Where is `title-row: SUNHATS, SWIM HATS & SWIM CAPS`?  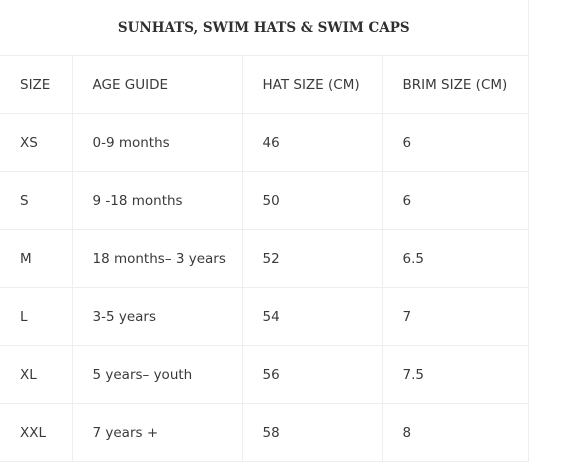
title-row: SUNHATS, SWIM HATS & SWIM CAPS is located at coordinates (264, 28).